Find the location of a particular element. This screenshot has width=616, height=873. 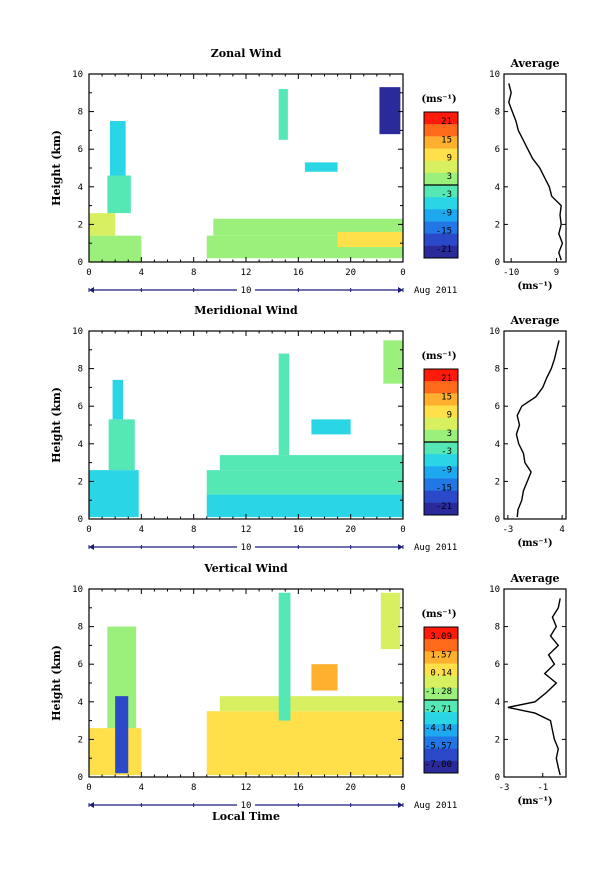

x-tick-label: 4 is located at coordinates (141, 273).